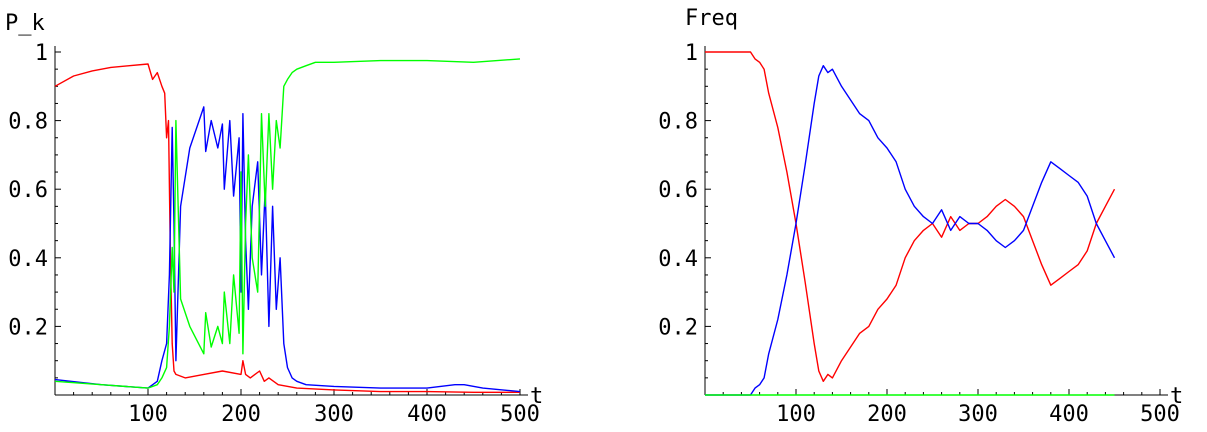  What do you see at coordinates (711, 18) in the screenshot?
I see `y-axis-label: Freq` at bounding box center [711, 18].